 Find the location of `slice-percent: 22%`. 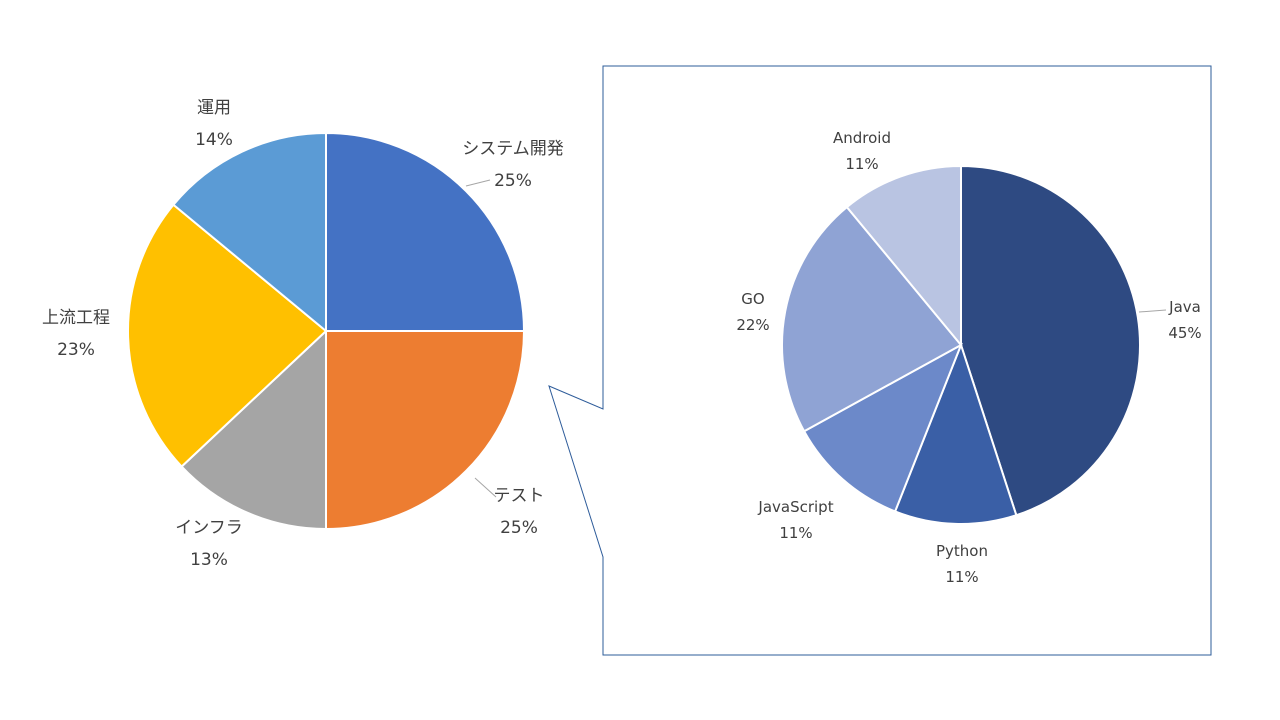

slice-percent: 22% is located at coordinates (752, 325).